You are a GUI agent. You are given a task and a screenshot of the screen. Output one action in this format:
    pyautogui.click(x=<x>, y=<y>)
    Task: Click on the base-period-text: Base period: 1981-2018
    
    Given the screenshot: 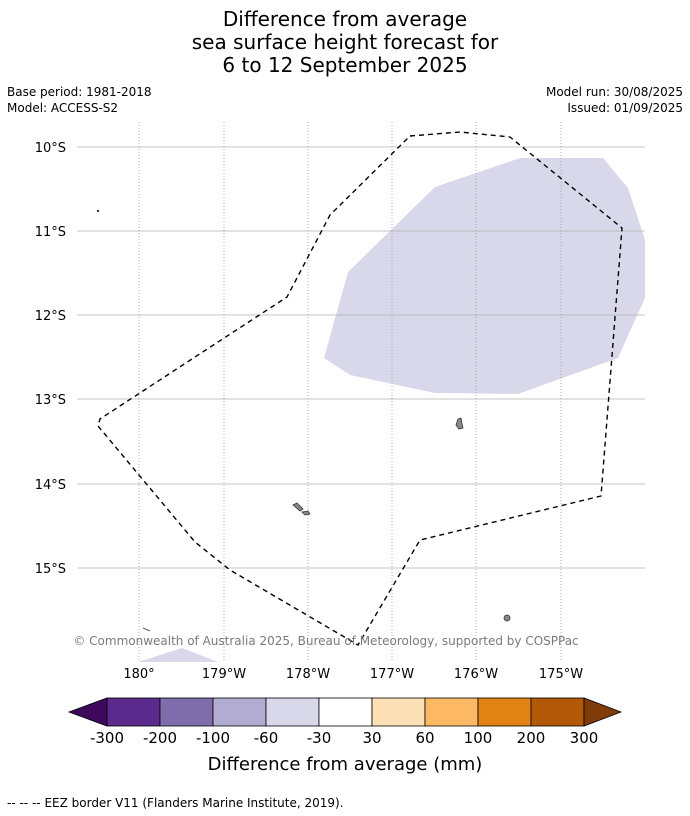 What is the action you would take?
    pyautogui.click(x=79, y=92)
    